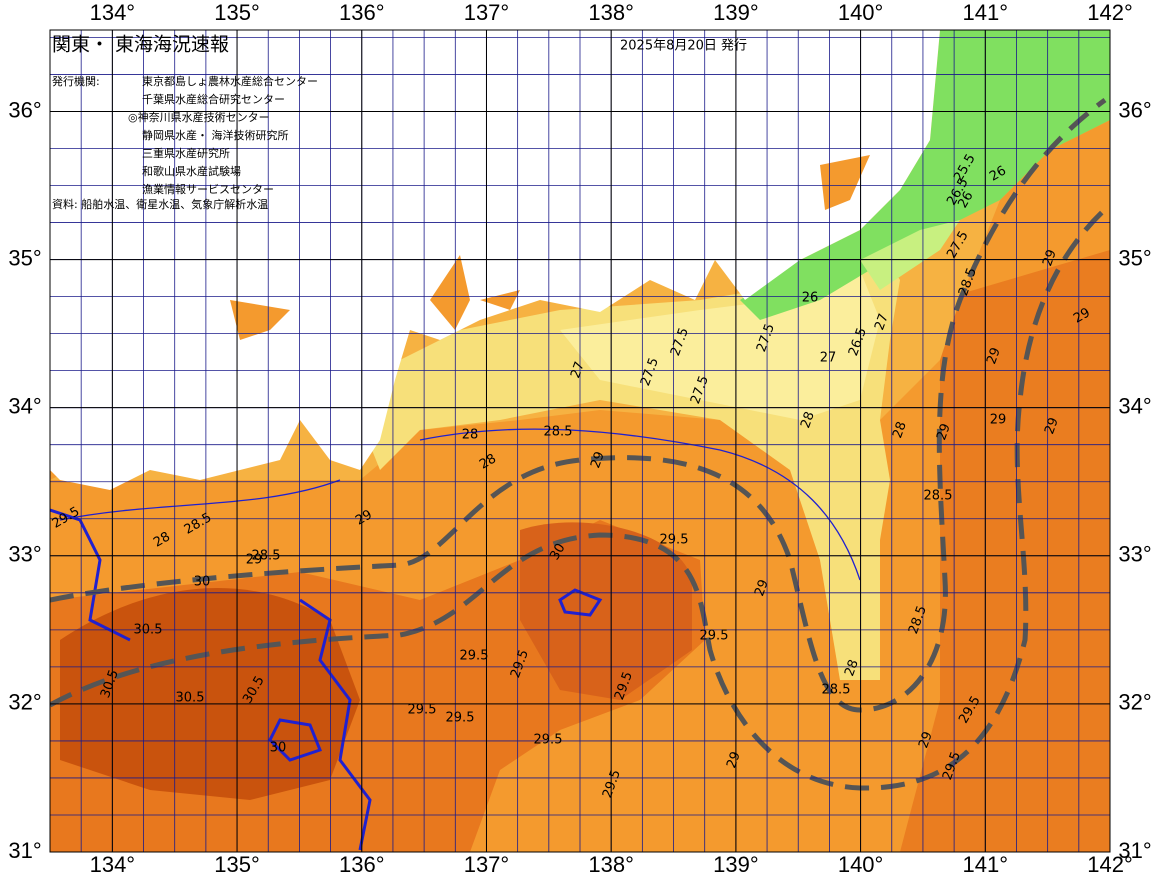  What do you see at coordinates (199, 117) in the screenshot?
I see `issuer-name: ◎神奈川県水産技術センター` at bounding box center [199, 117].